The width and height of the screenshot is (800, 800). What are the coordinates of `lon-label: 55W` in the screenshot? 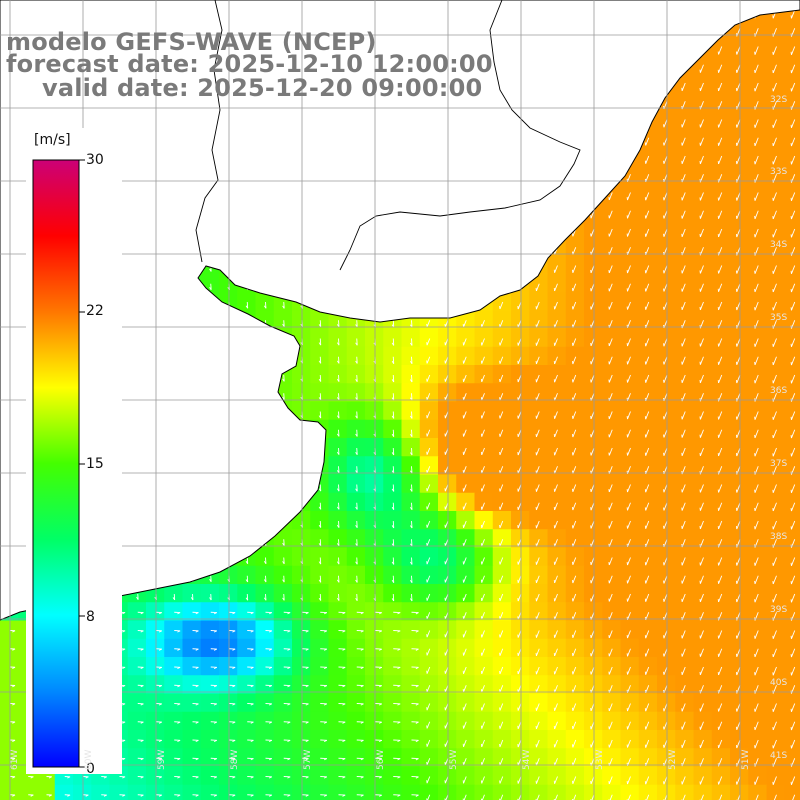 It's located at (454, 759).